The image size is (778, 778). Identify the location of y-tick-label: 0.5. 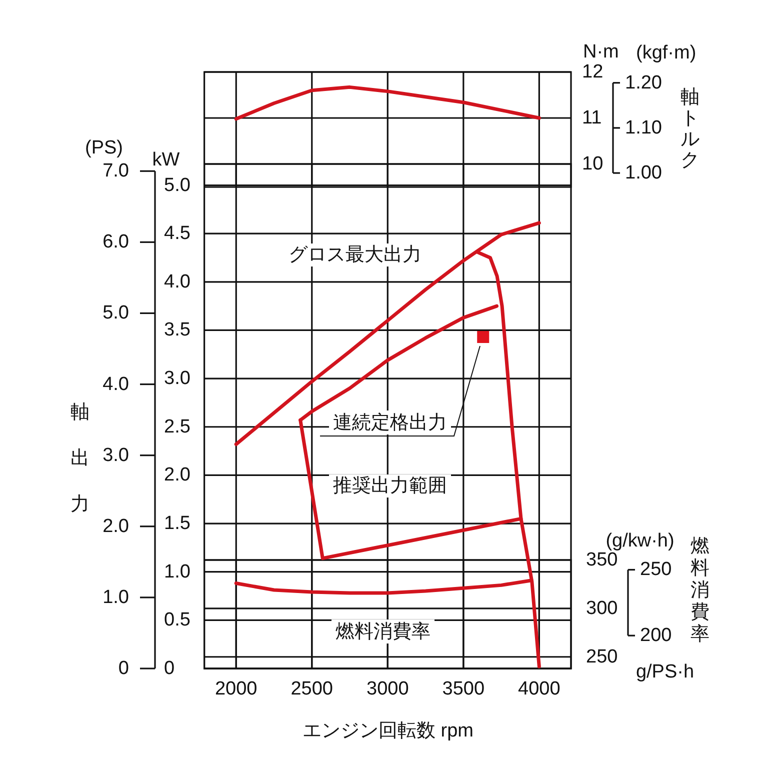
(177, 620).